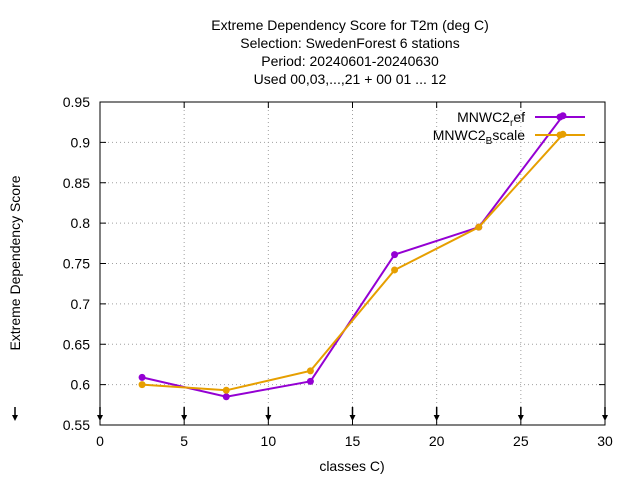  I want to click on y-tick-label: 0.55, so click(76, 425).